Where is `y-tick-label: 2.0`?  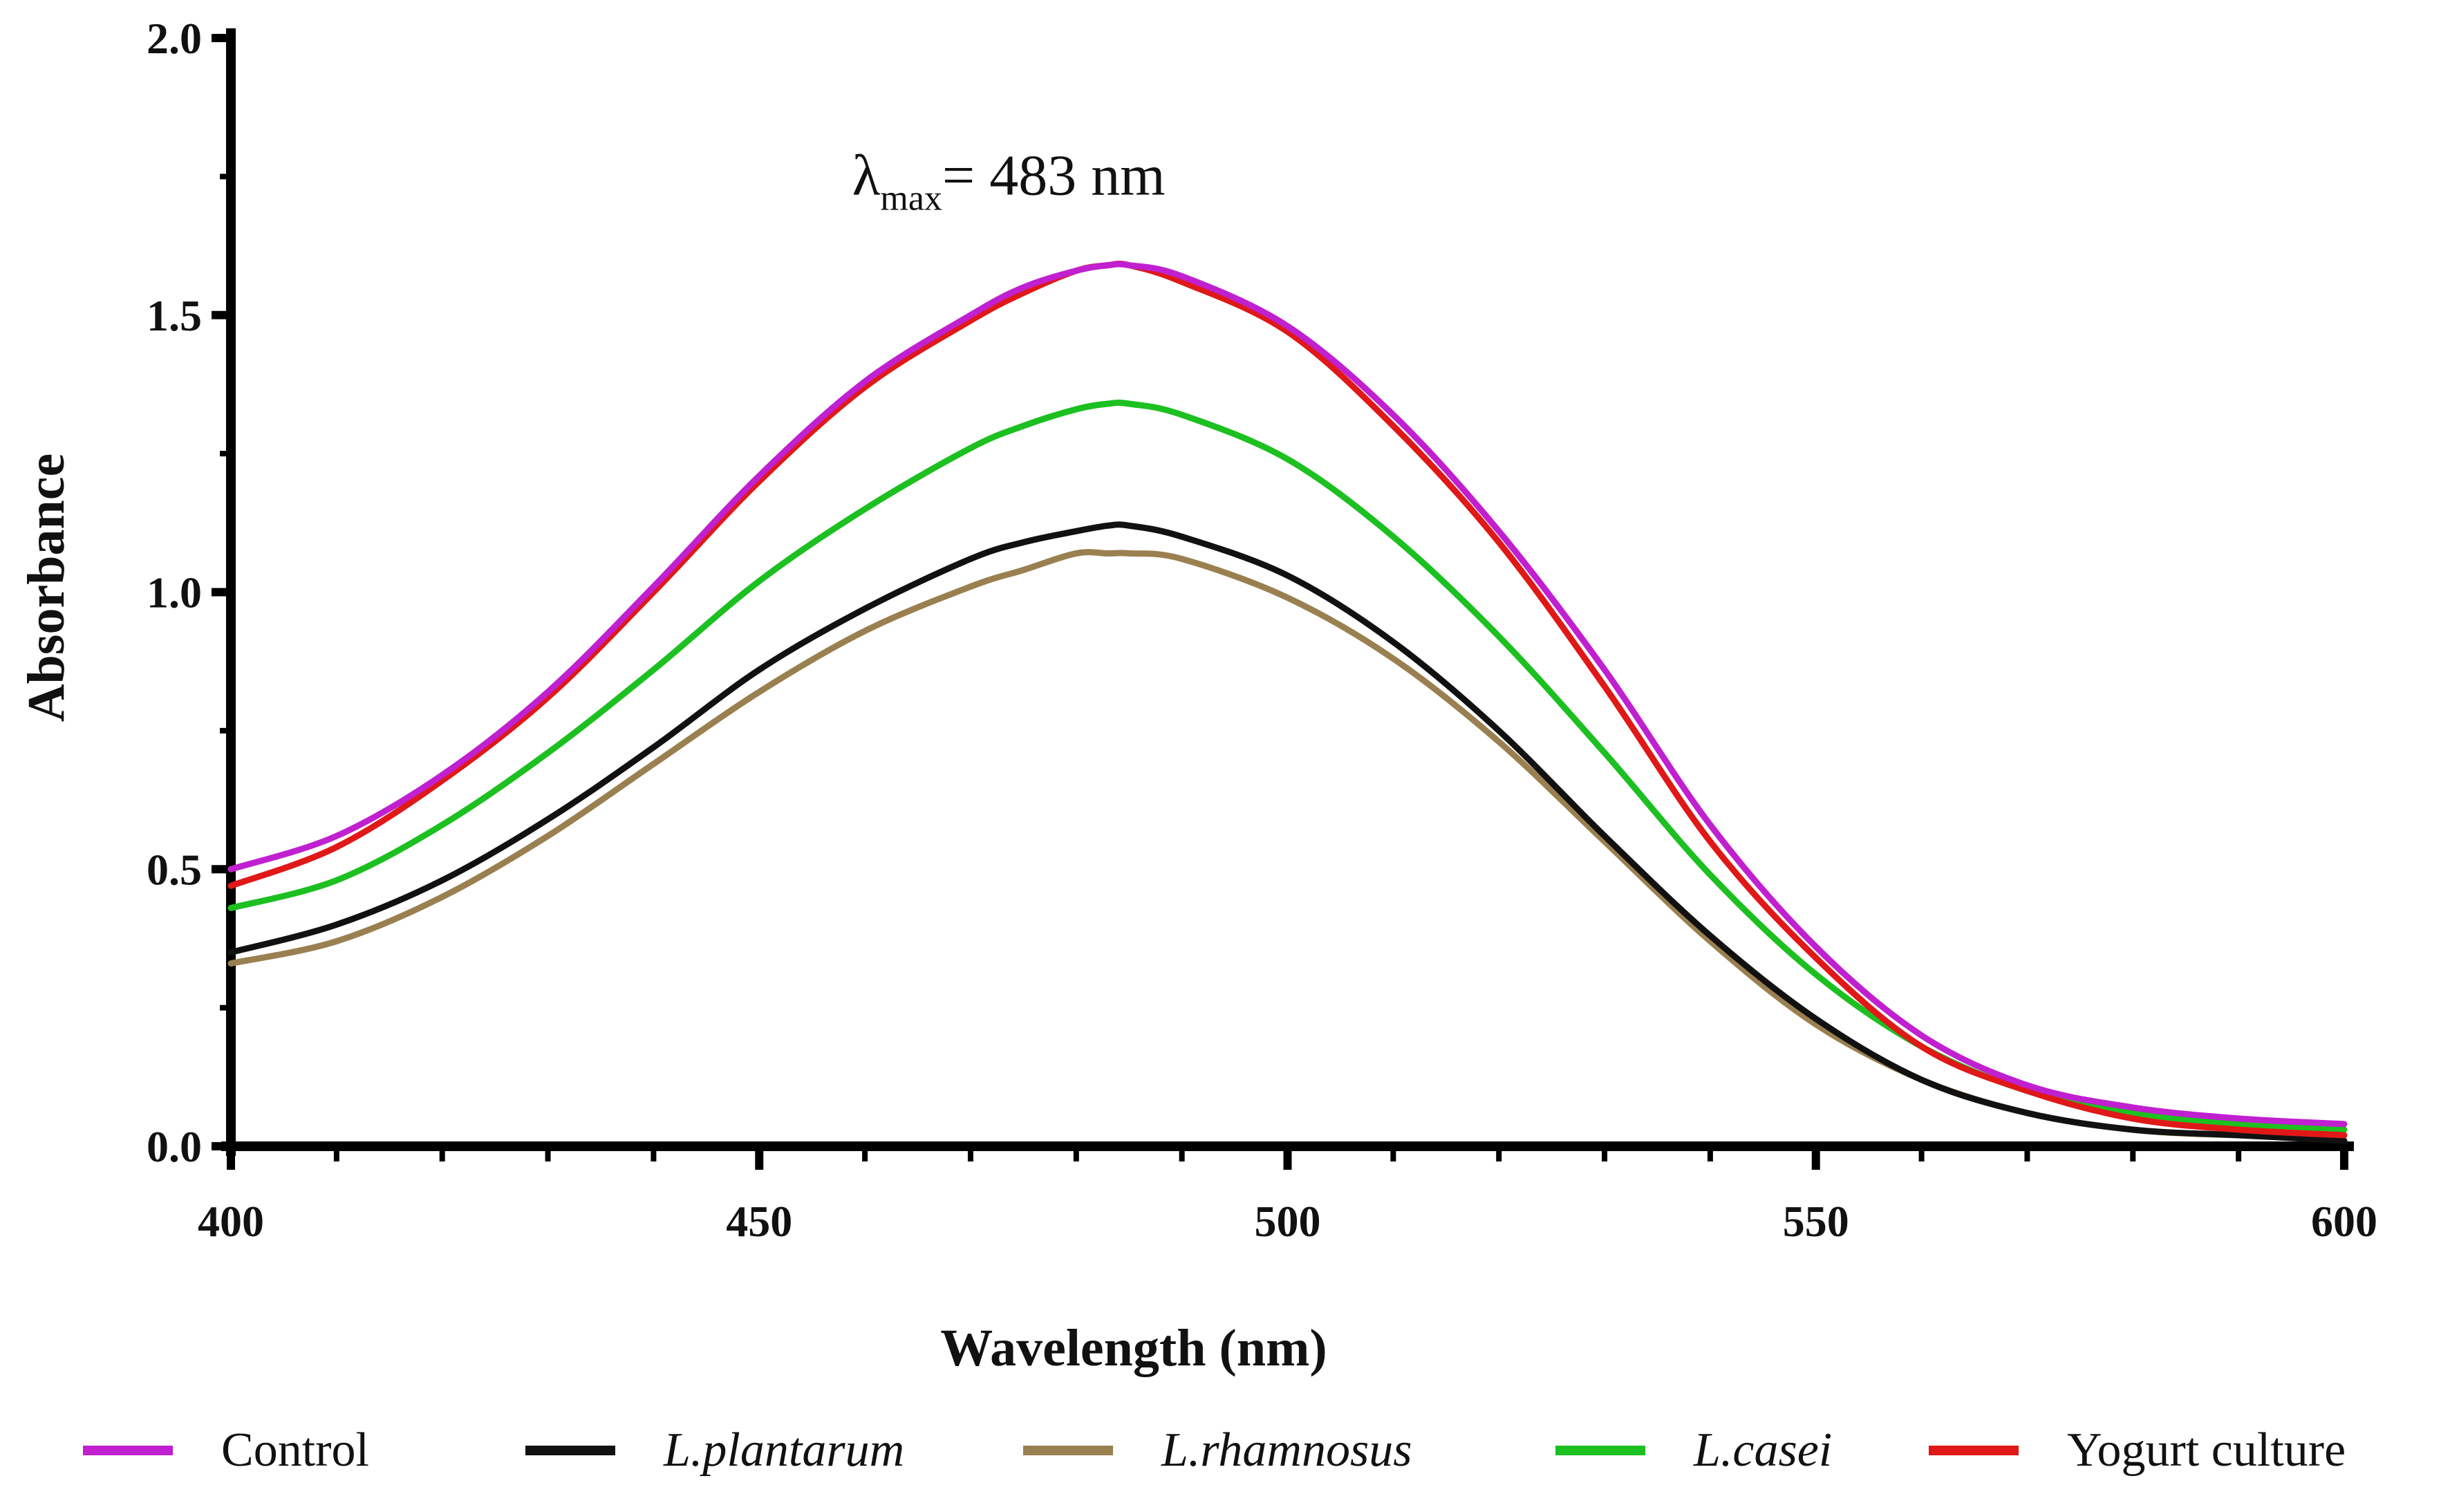 y-tick-label: 2.0 is located at coordinates (174, 38).